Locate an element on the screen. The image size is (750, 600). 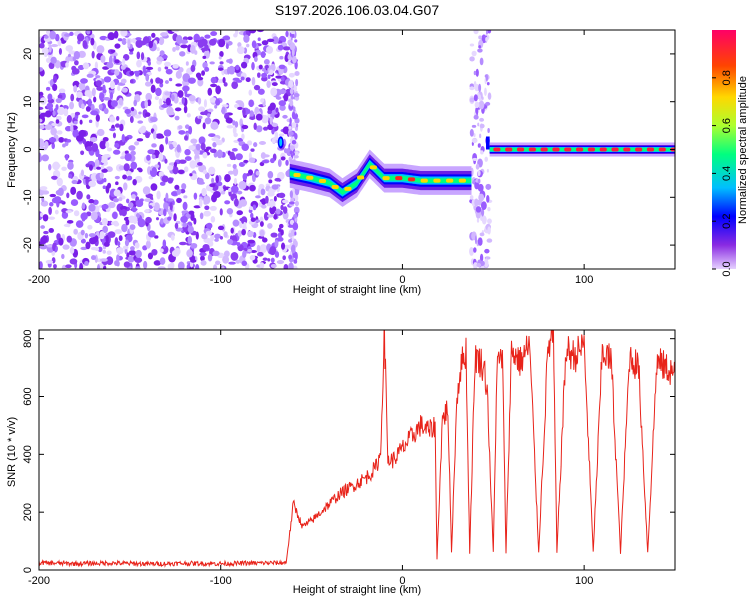
x-tick-label: -100 is located at coordinates (221, 280).